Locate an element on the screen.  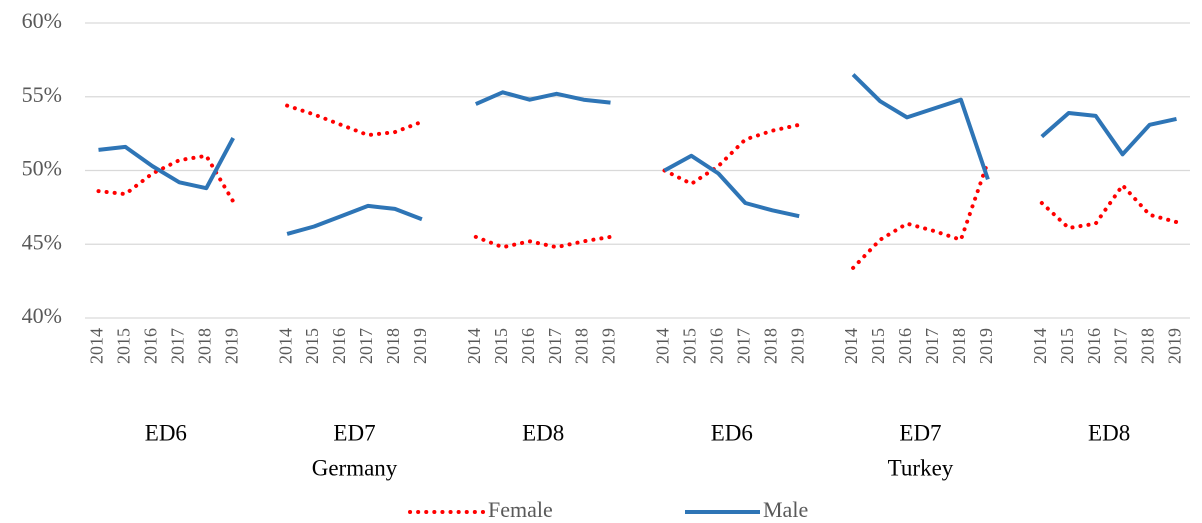
y-tick-label: 55% is located at coordinates (42, 94).